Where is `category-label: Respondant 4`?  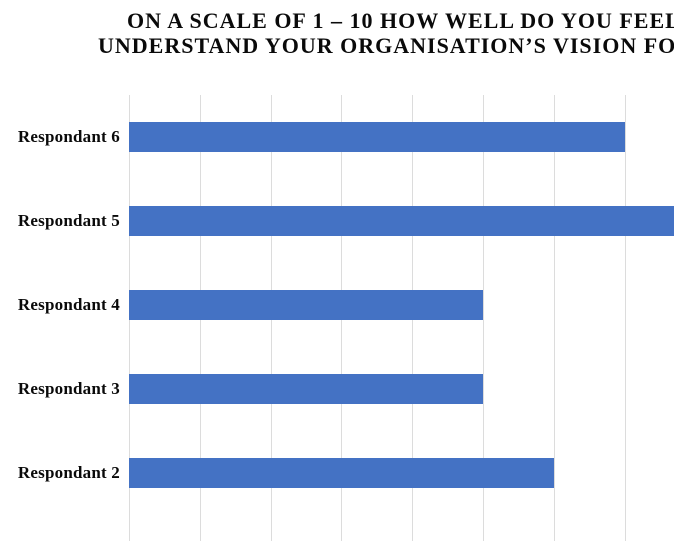 category-label: Respondant 4 is located at coordinates (68, 304).